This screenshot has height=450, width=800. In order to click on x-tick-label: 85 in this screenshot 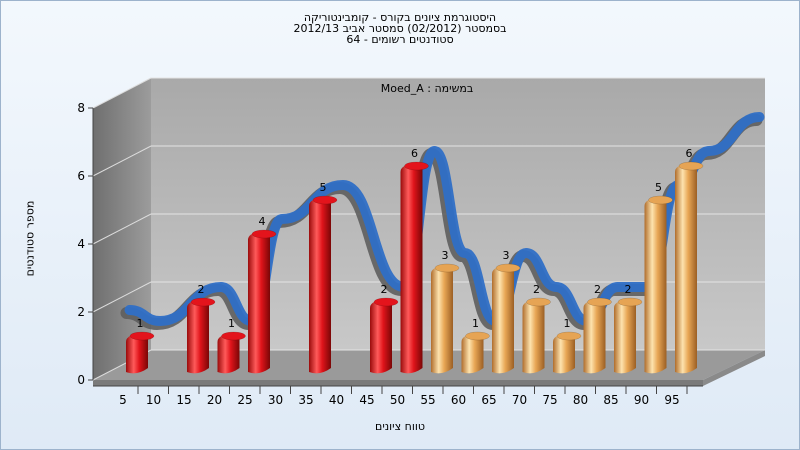, I will do `click(610, 400)`.